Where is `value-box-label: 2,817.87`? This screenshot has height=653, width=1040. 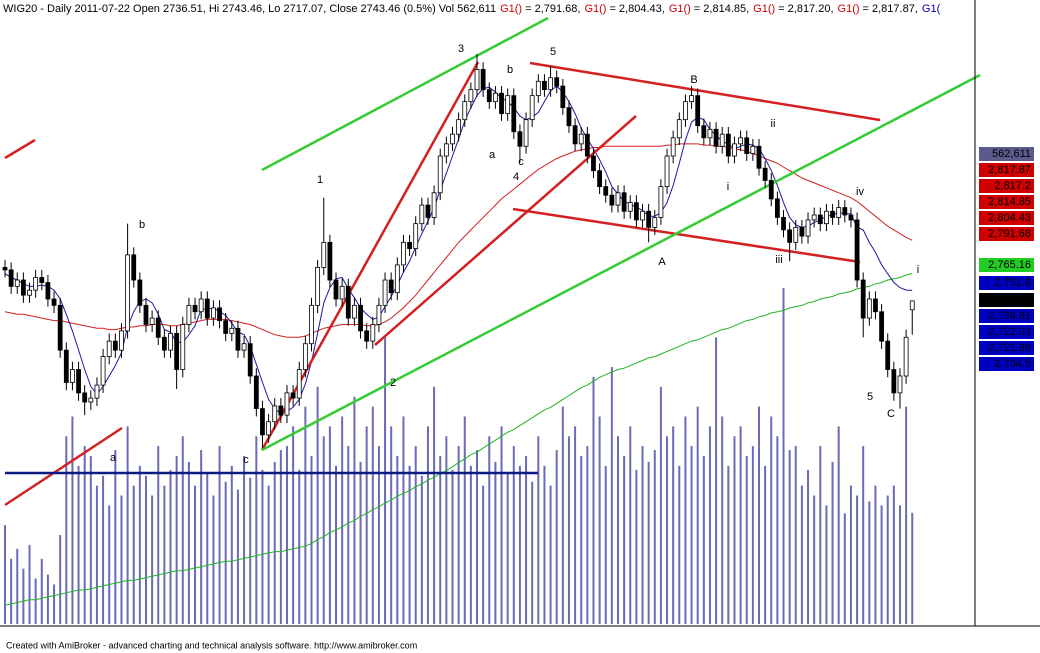
value-box-label: 2,817.87 is located at coordinates (1009, 170).